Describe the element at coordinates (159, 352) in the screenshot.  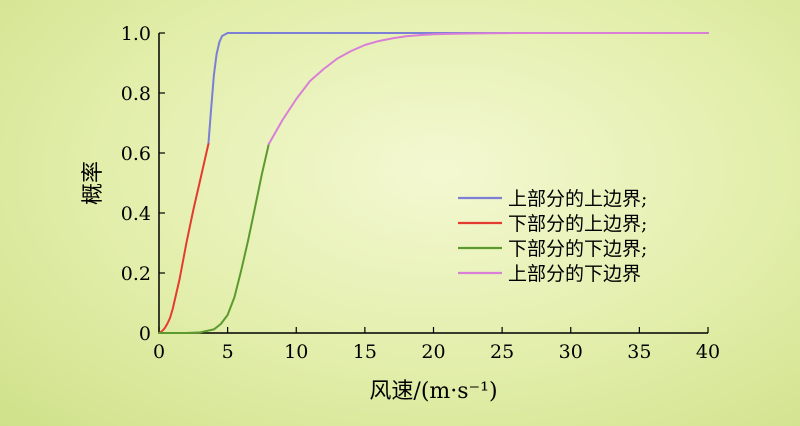
I see `x-tick-label: 0` at that location.